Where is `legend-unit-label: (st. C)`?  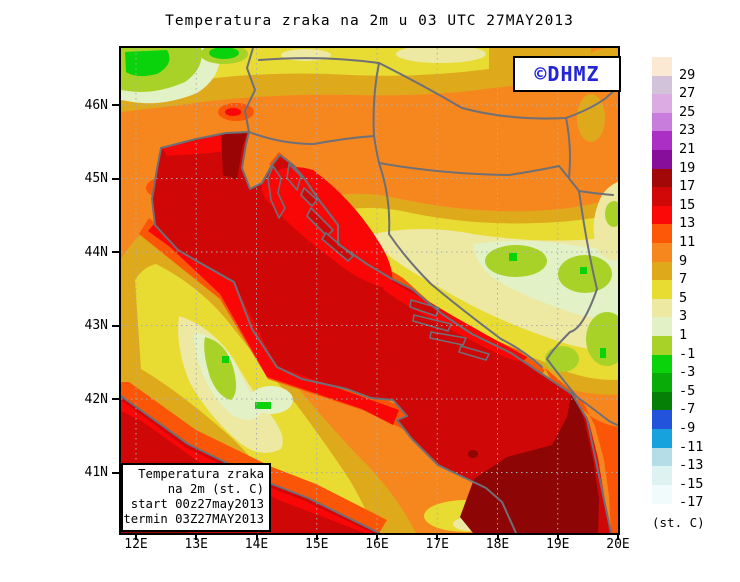
legend-unit-label: (st. C) is located at coordinates (678, 523).